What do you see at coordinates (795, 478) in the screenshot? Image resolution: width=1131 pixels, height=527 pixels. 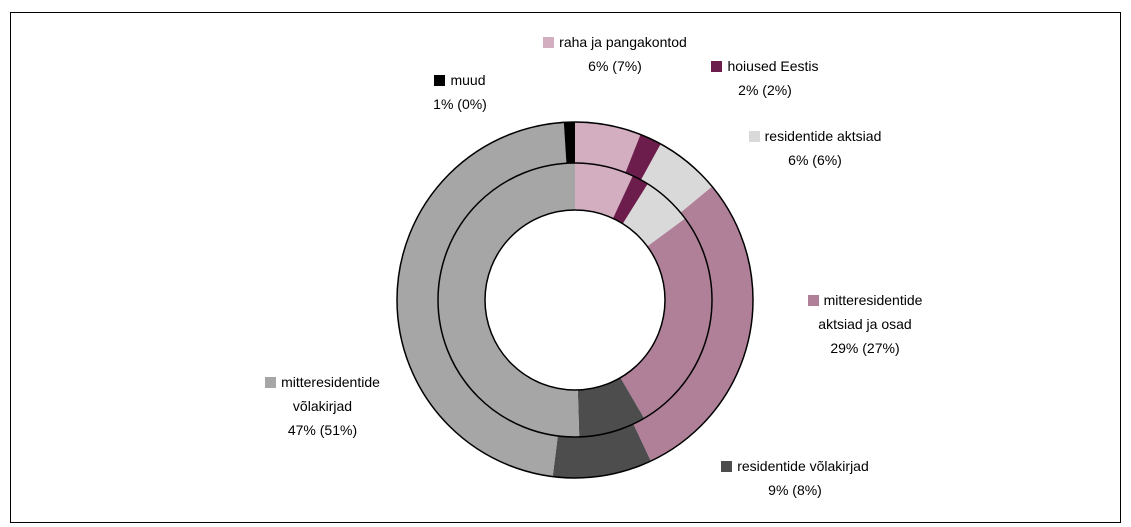 I see `data-label: residentide võlakirjad 9% (8%)` at bounding box center [795, 478].